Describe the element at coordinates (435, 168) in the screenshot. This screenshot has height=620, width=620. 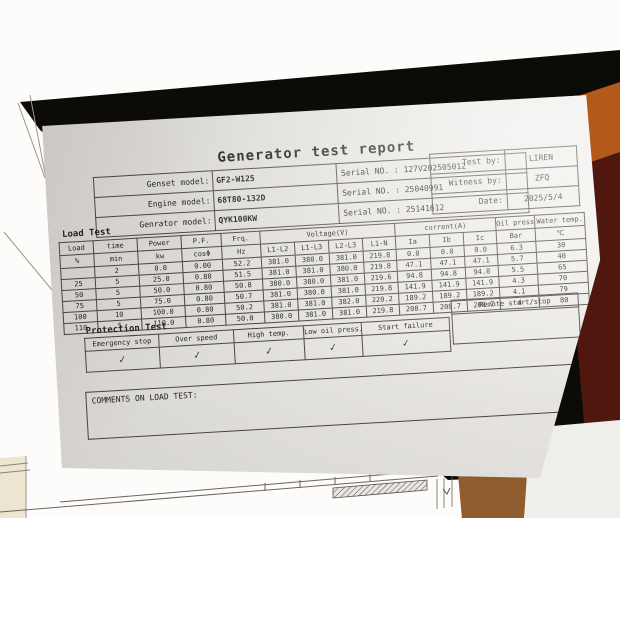
I see `serial-value: 127V202505012` at that location.